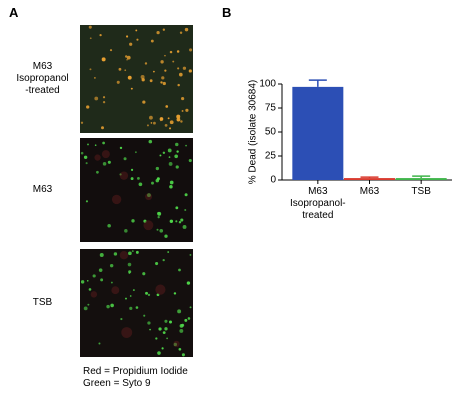 The image size is (474, 401). I want to click on y-tick-label: 75, so click(271, 108).